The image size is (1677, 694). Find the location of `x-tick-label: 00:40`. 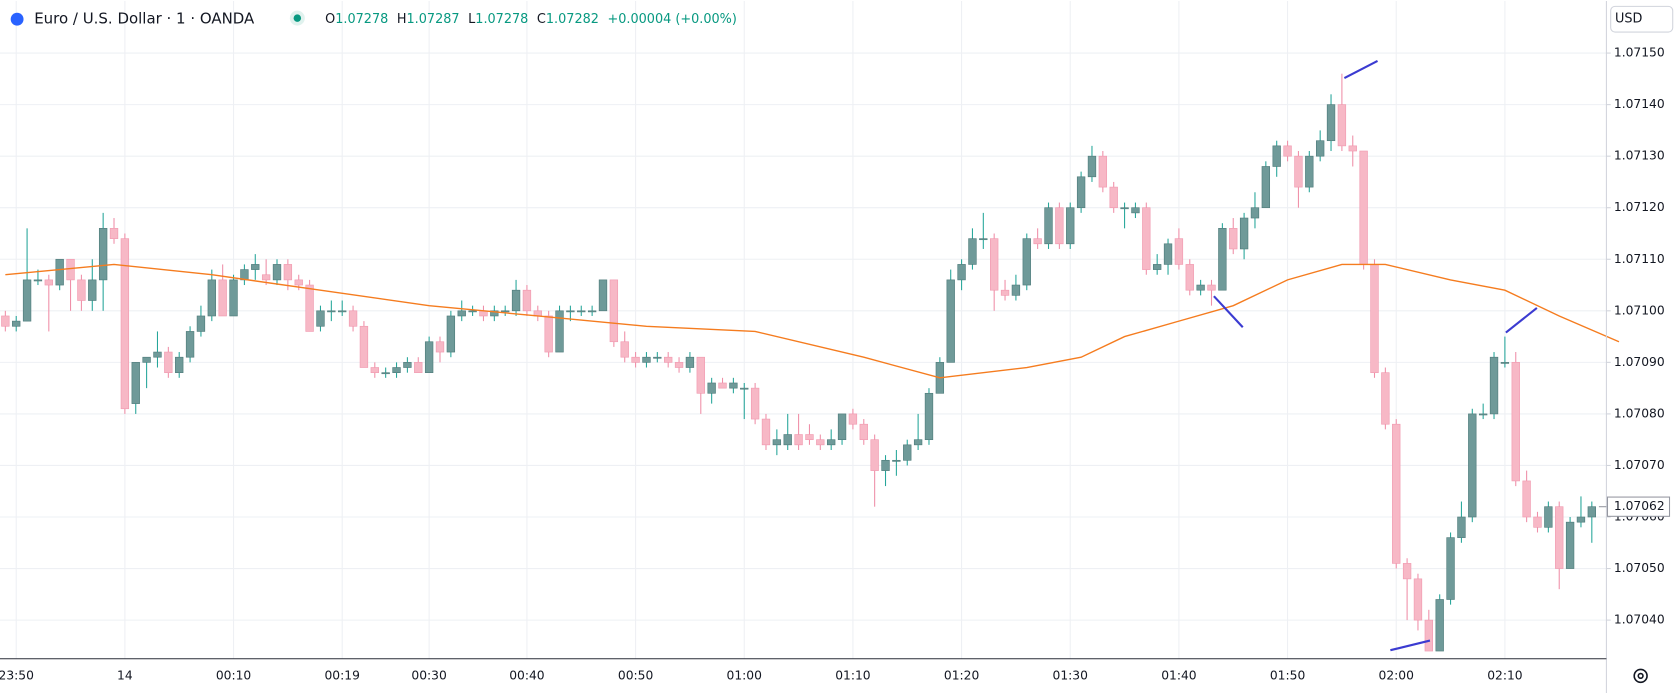

x-tick-label: 00:40 is located at coordinates (526, 675).